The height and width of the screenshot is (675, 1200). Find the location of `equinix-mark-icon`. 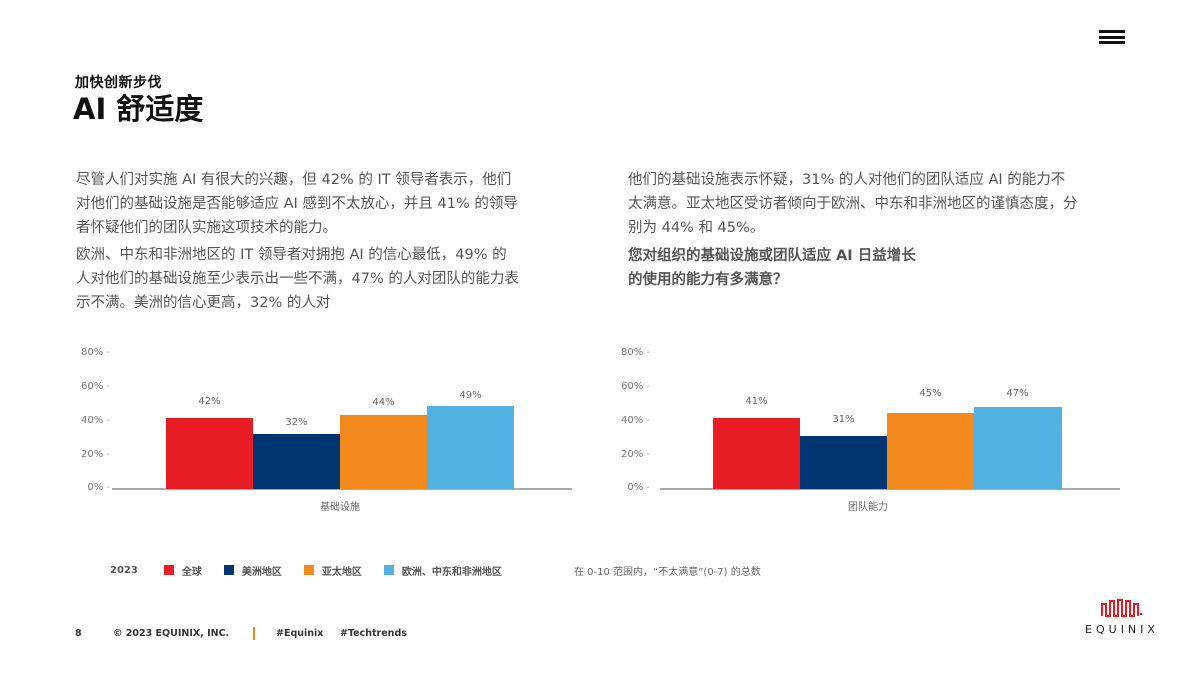

equinix-mark-icon is located at coordinates (1122, 608).